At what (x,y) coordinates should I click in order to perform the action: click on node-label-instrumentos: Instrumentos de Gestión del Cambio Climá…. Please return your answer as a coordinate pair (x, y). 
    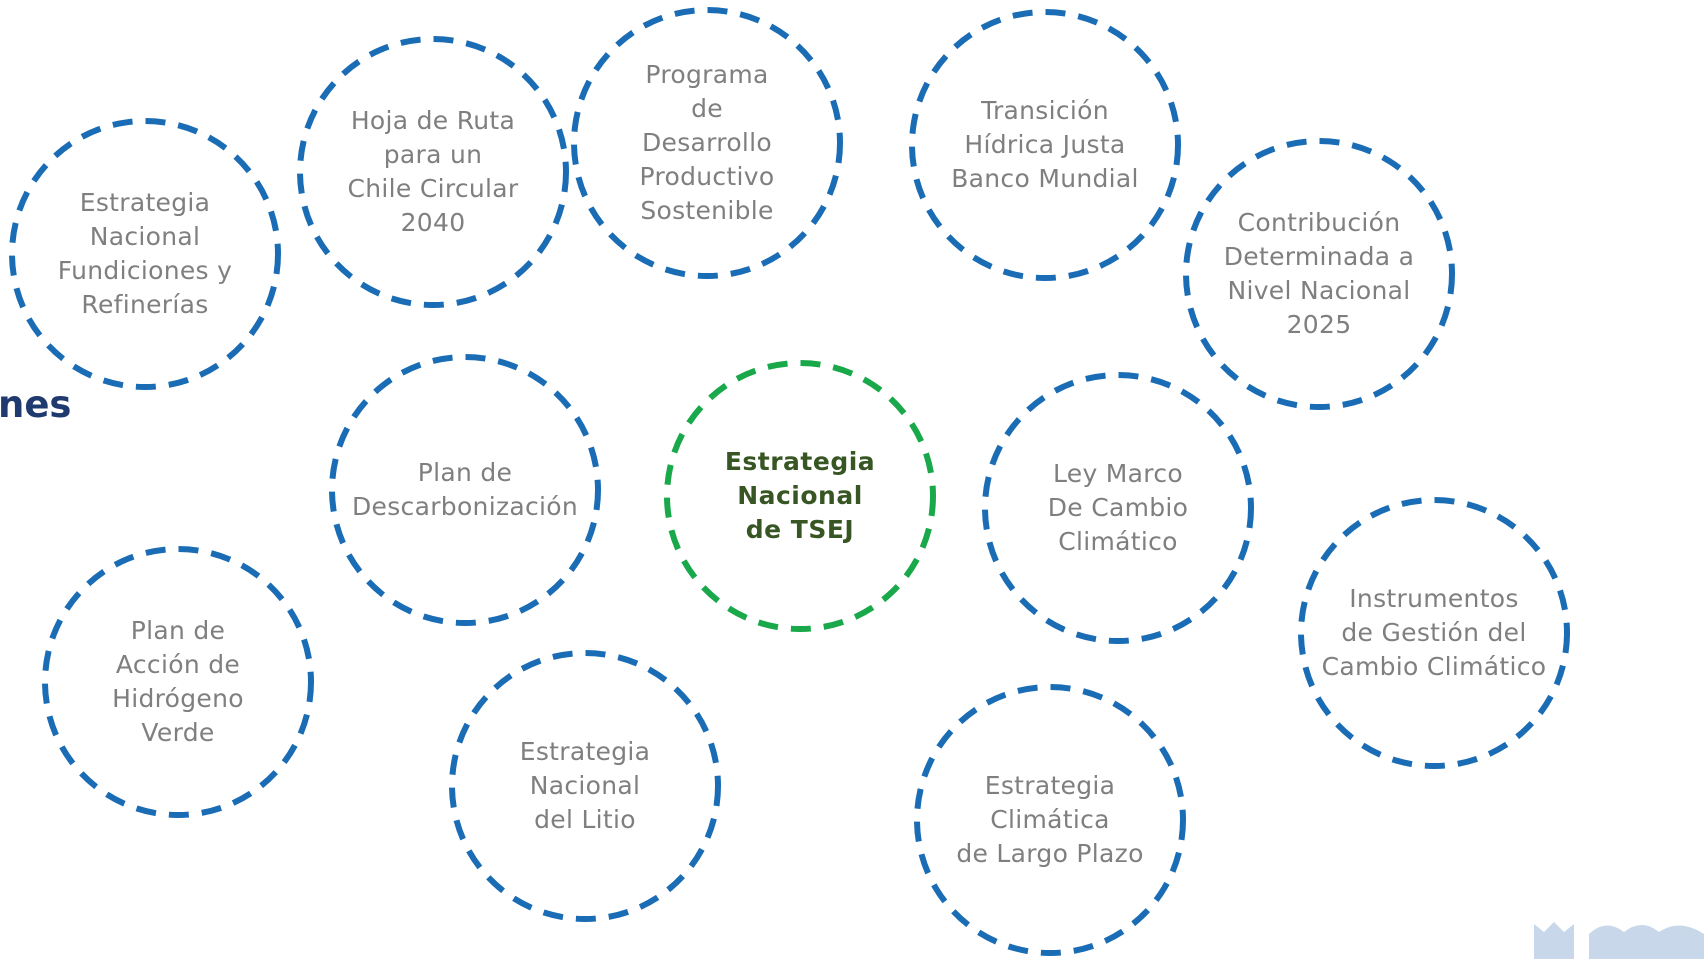
    Looking at the image, I should click on (1434, 632).